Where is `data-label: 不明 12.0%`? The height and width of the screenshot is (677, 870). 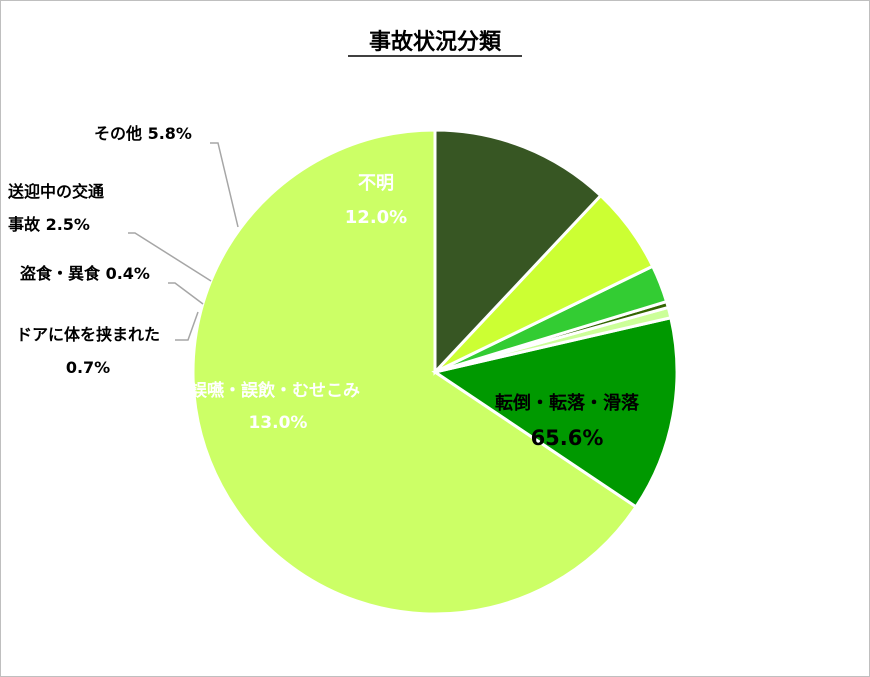 data-label: 不明 12.0% is located at coordinates (376, 200).